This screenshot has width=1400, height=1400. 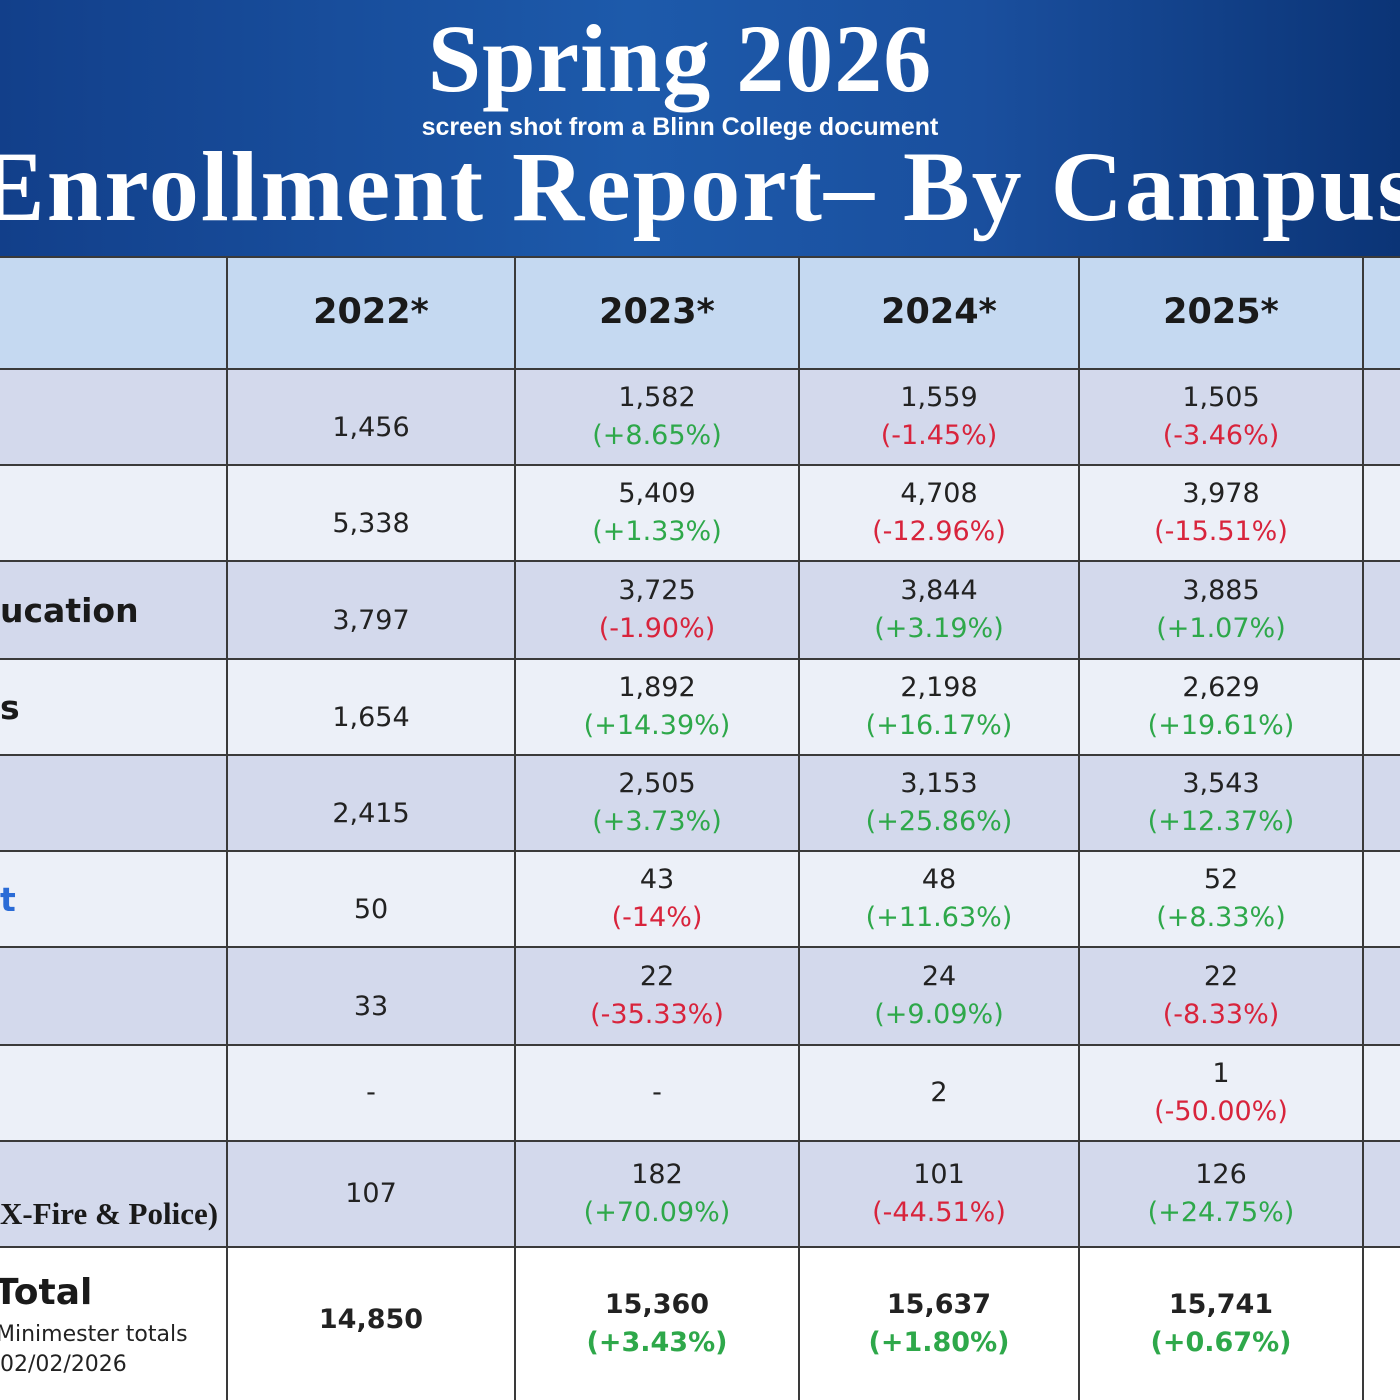 What do you see at coordinates (939, 821) in the screenshot?
I see `change-value: (+25.86%)` at bounding box center [939, 821].